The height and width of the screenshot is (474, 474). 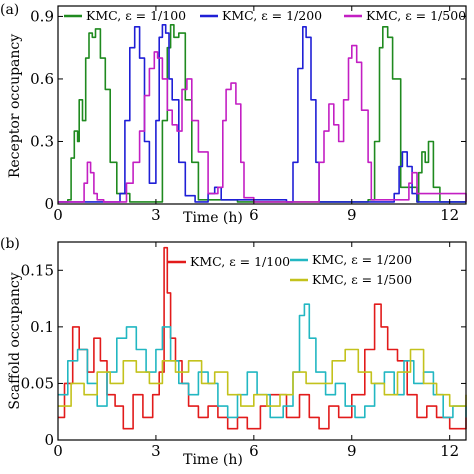 What do you see at coordinates (272, 15) in the screenshot?
I see `panel-a-legend-label-2: KMC, ε = 1/200` at bounding box center [272, 15].